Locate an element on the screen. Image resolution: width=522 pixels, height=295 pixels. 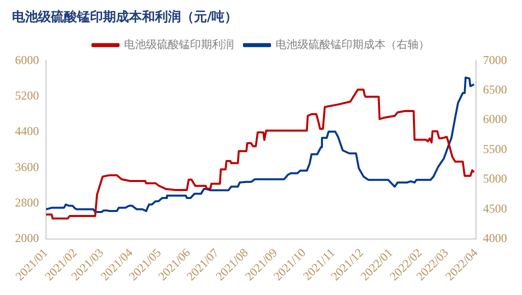
legend-label: 电池级硫酸锰印期成本（右轴） is located at coordinates (353, 44).